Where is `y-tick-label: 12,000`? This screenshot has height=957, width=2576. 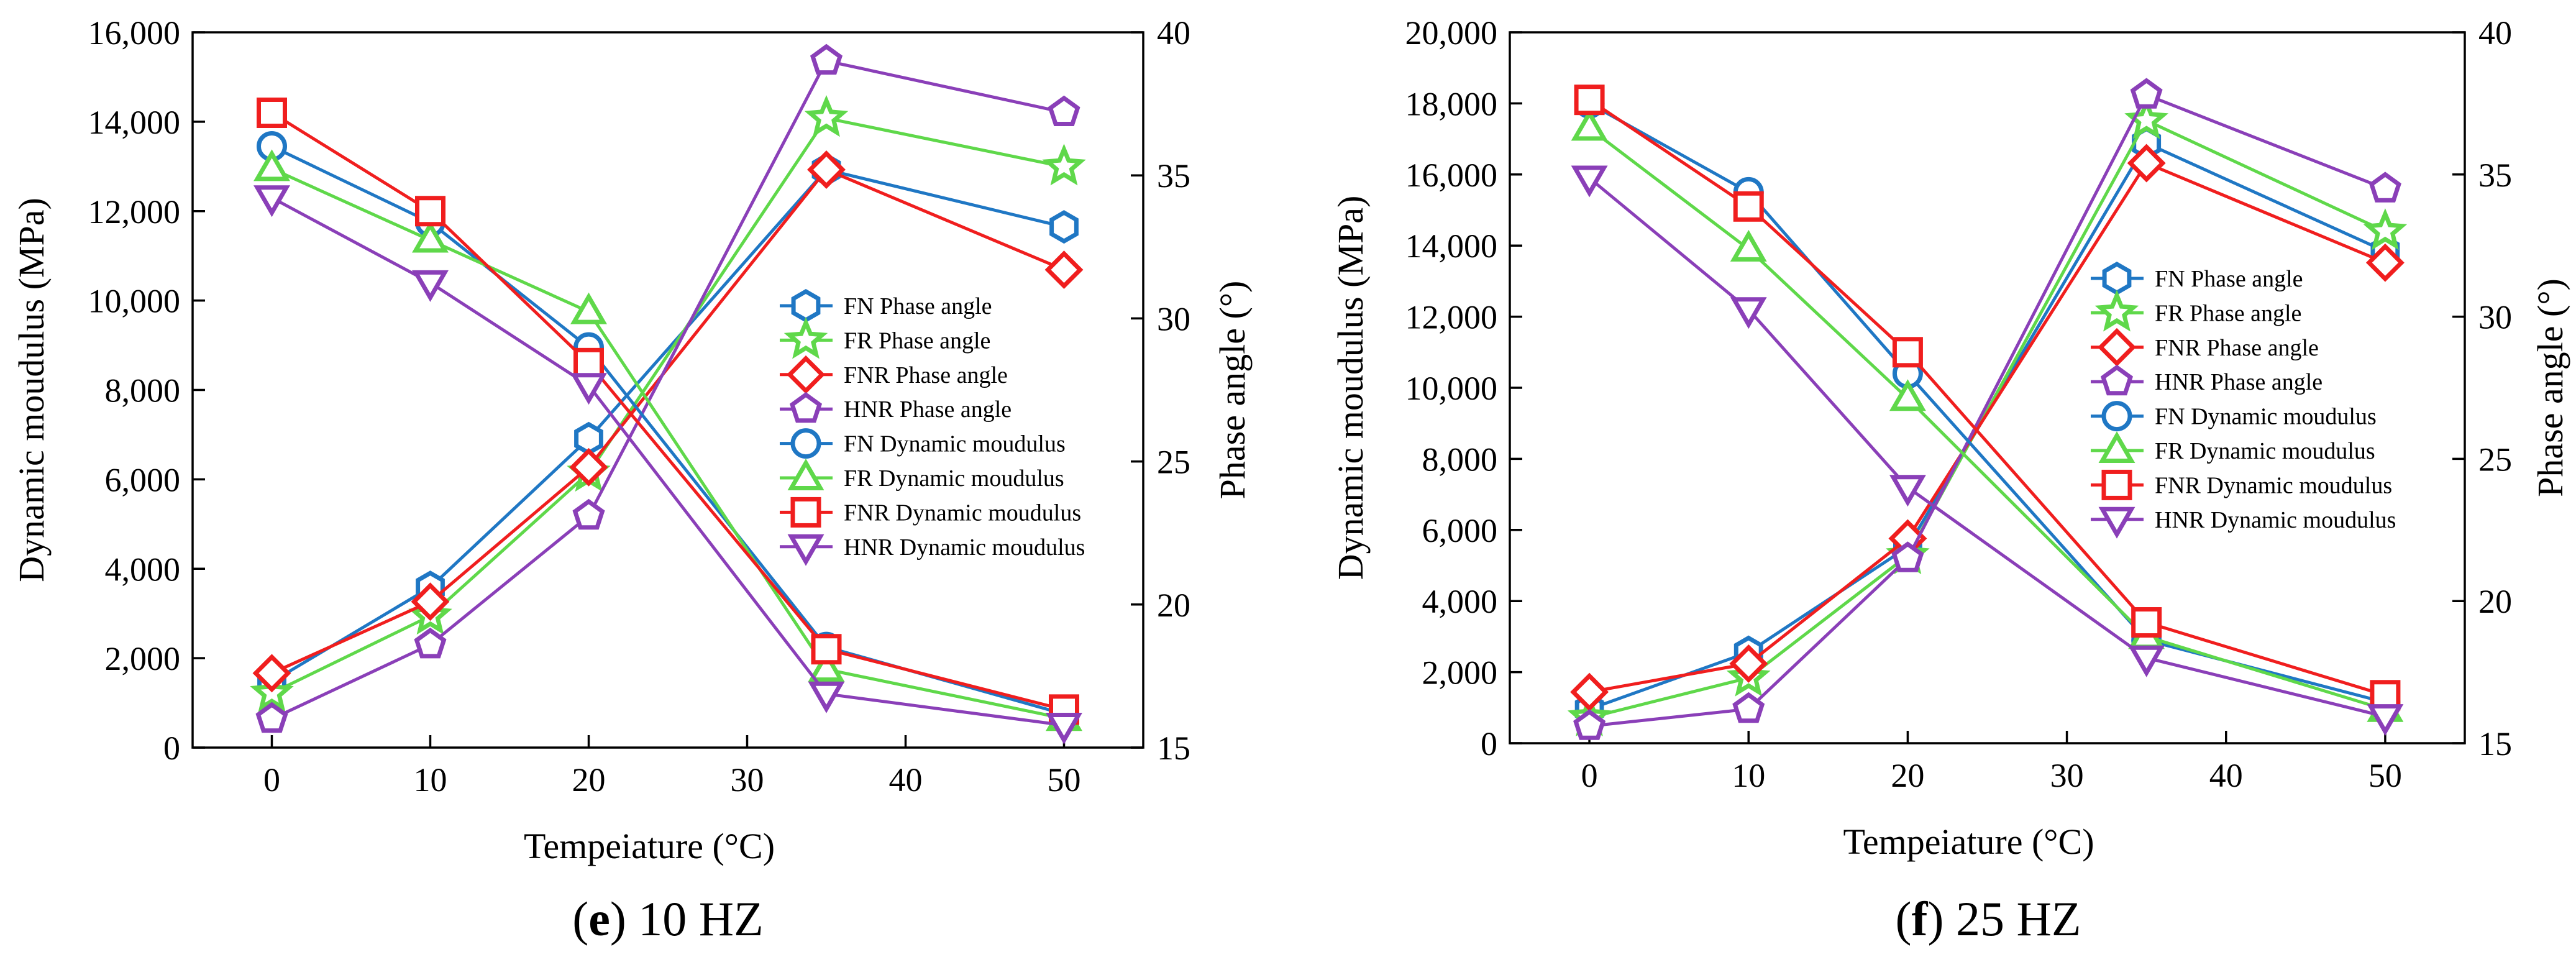
y-tick-label: 12,000 is located at coordinates (1451, 317).